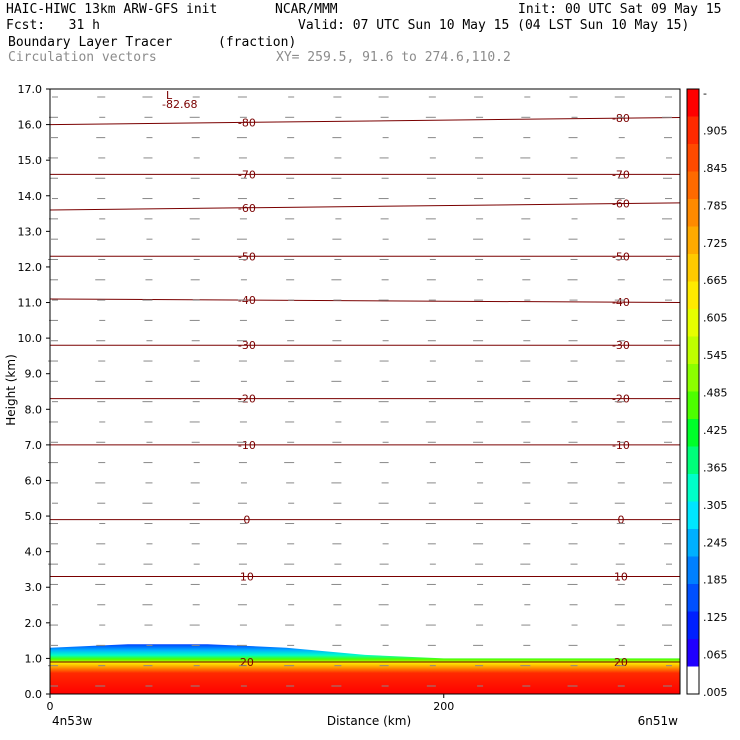 The height and width of the screenshot is (740, 740). Describe the element at coordinates (50, 706) in the screenshot. I see `x-tick-label: 0` at that location.